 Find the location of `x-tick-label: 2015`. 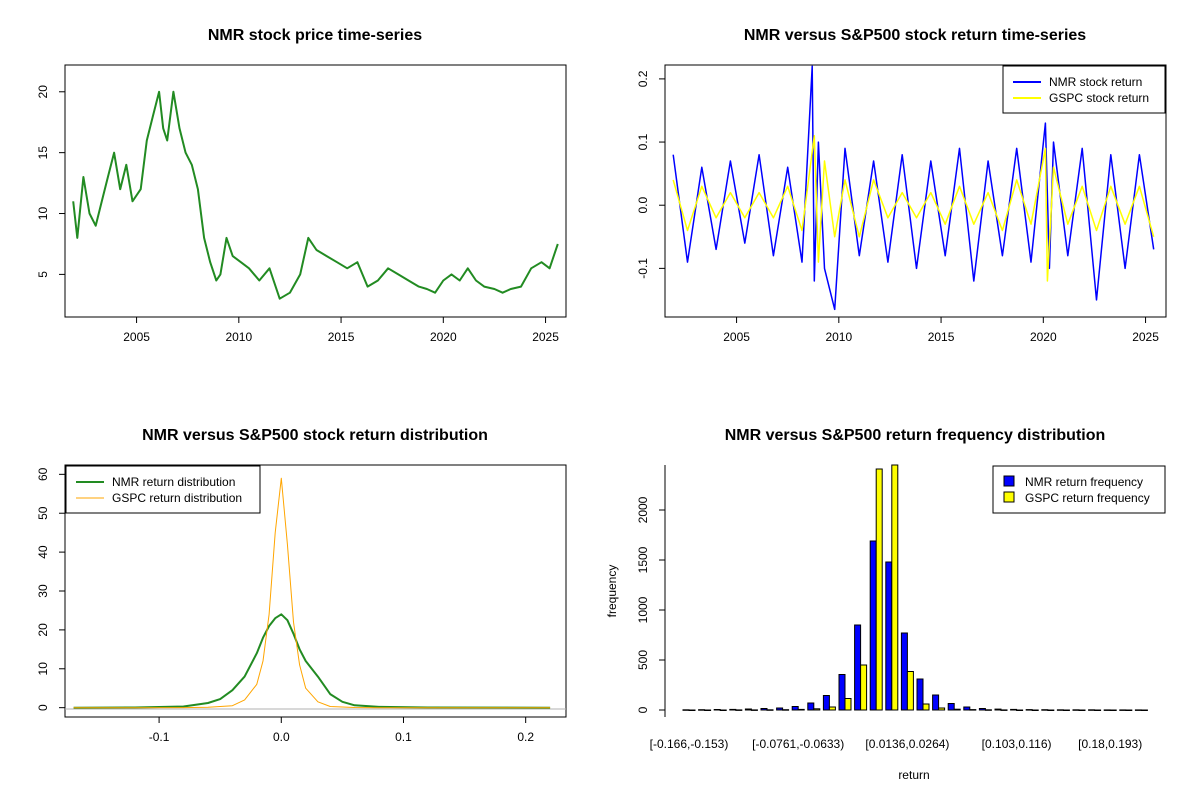

x-tick-label: 2015 is located at coordinates (341, 337).